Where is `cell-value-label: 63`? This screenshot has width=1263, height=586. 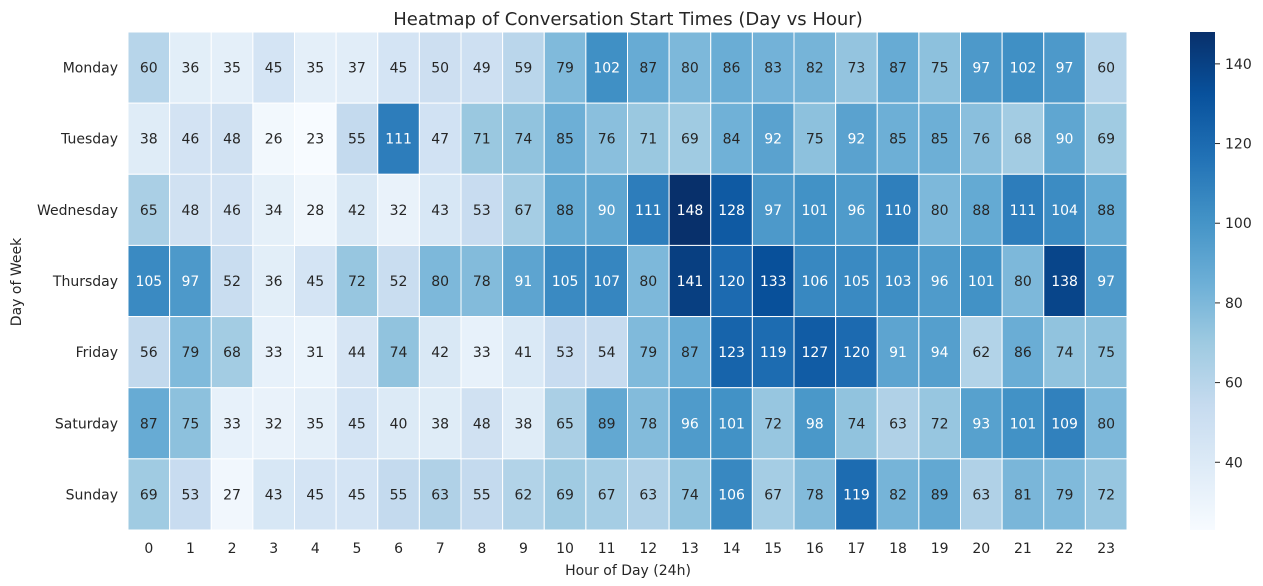
cell-value-label: 63 is located at coordinates (898, 424).